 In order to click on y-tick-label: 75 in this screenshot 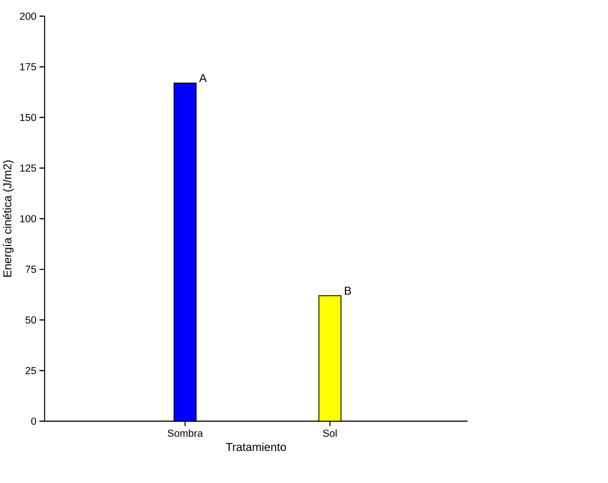, I will do `click(31, 269)`.